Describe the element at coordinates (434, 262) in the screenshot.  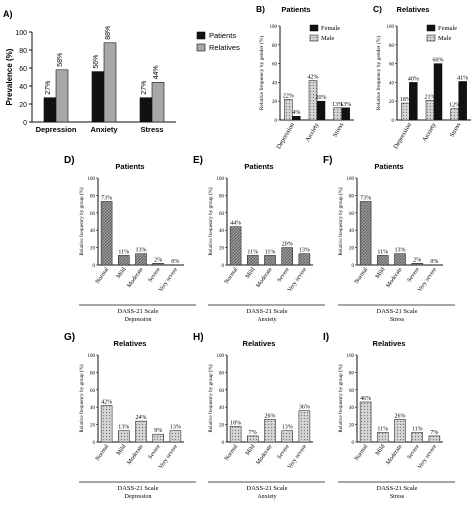
I see `bar-value-label: 0%` at that location.